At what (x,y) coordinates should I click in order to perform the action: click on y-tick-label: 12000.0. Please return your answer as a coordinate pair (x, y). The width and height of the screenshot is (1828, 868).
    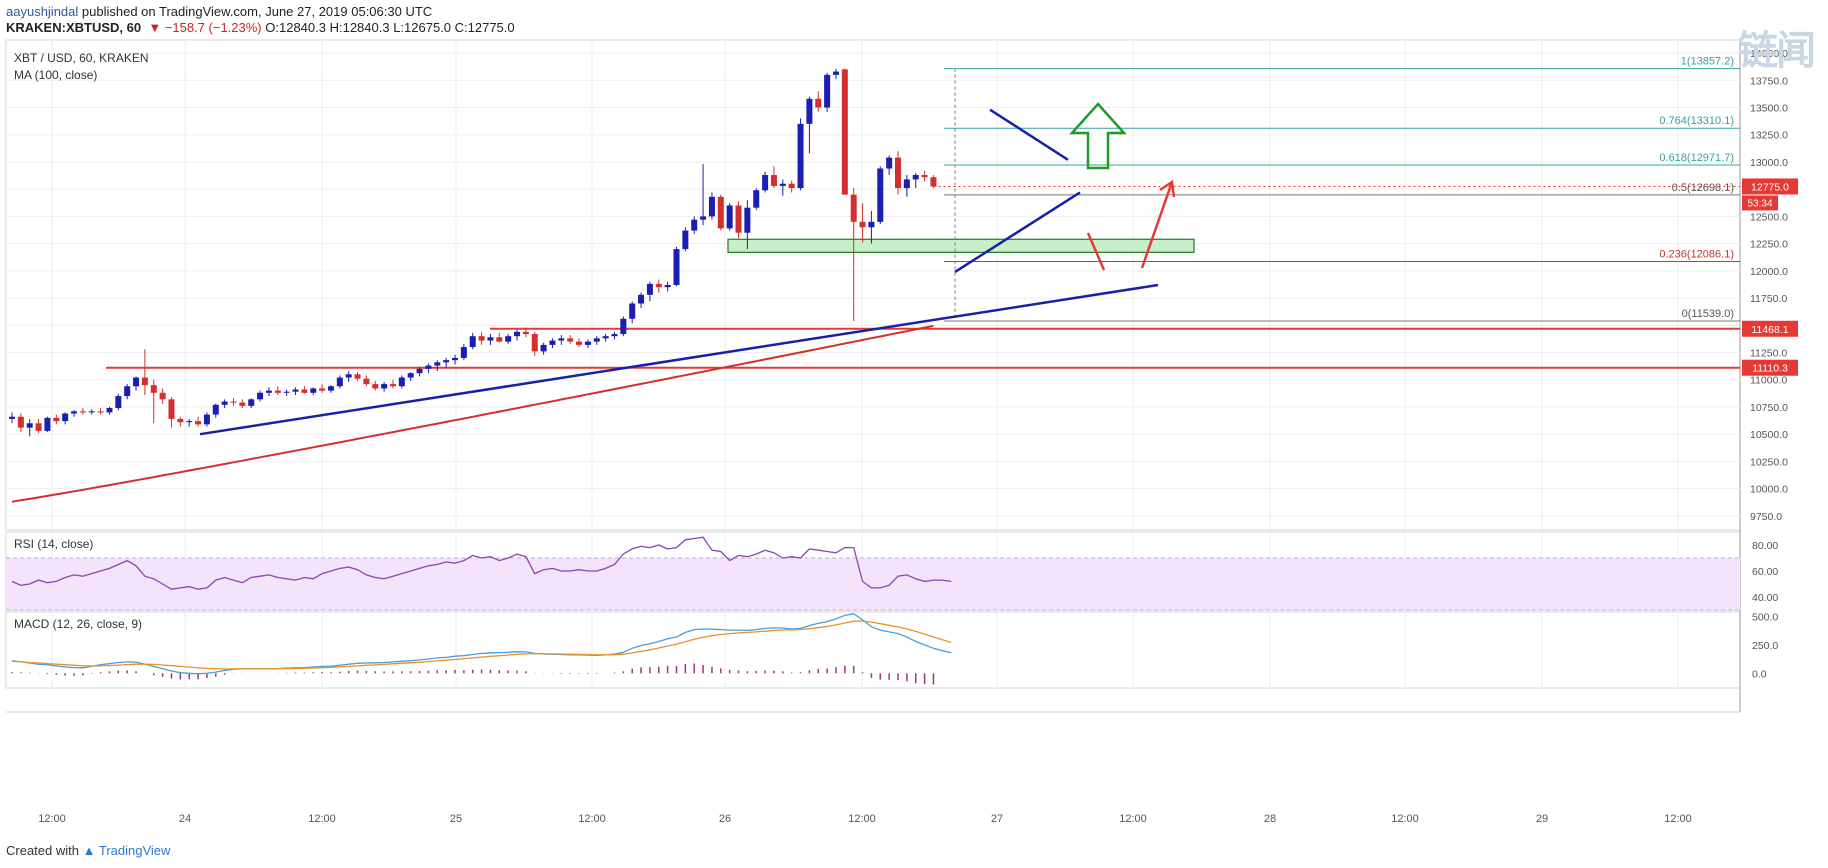
    Looking at the image, I should click on (1769, 272).